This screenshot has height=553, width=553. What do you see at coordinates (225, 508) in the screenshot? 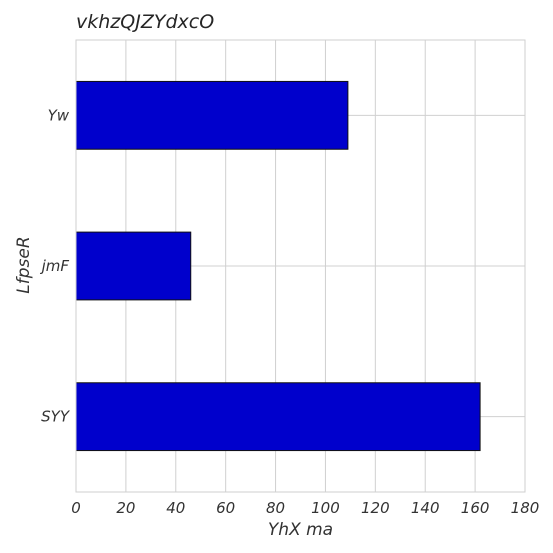
I see `x-tick-label: 60` at bounding box center [225, 508].